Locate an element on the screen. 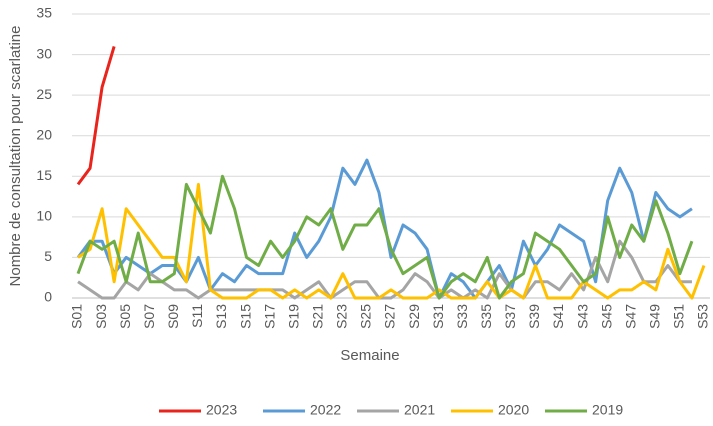 This screenshot has height=426, width=713. x-tick-label: S53 is located at coordinates (703, 316).